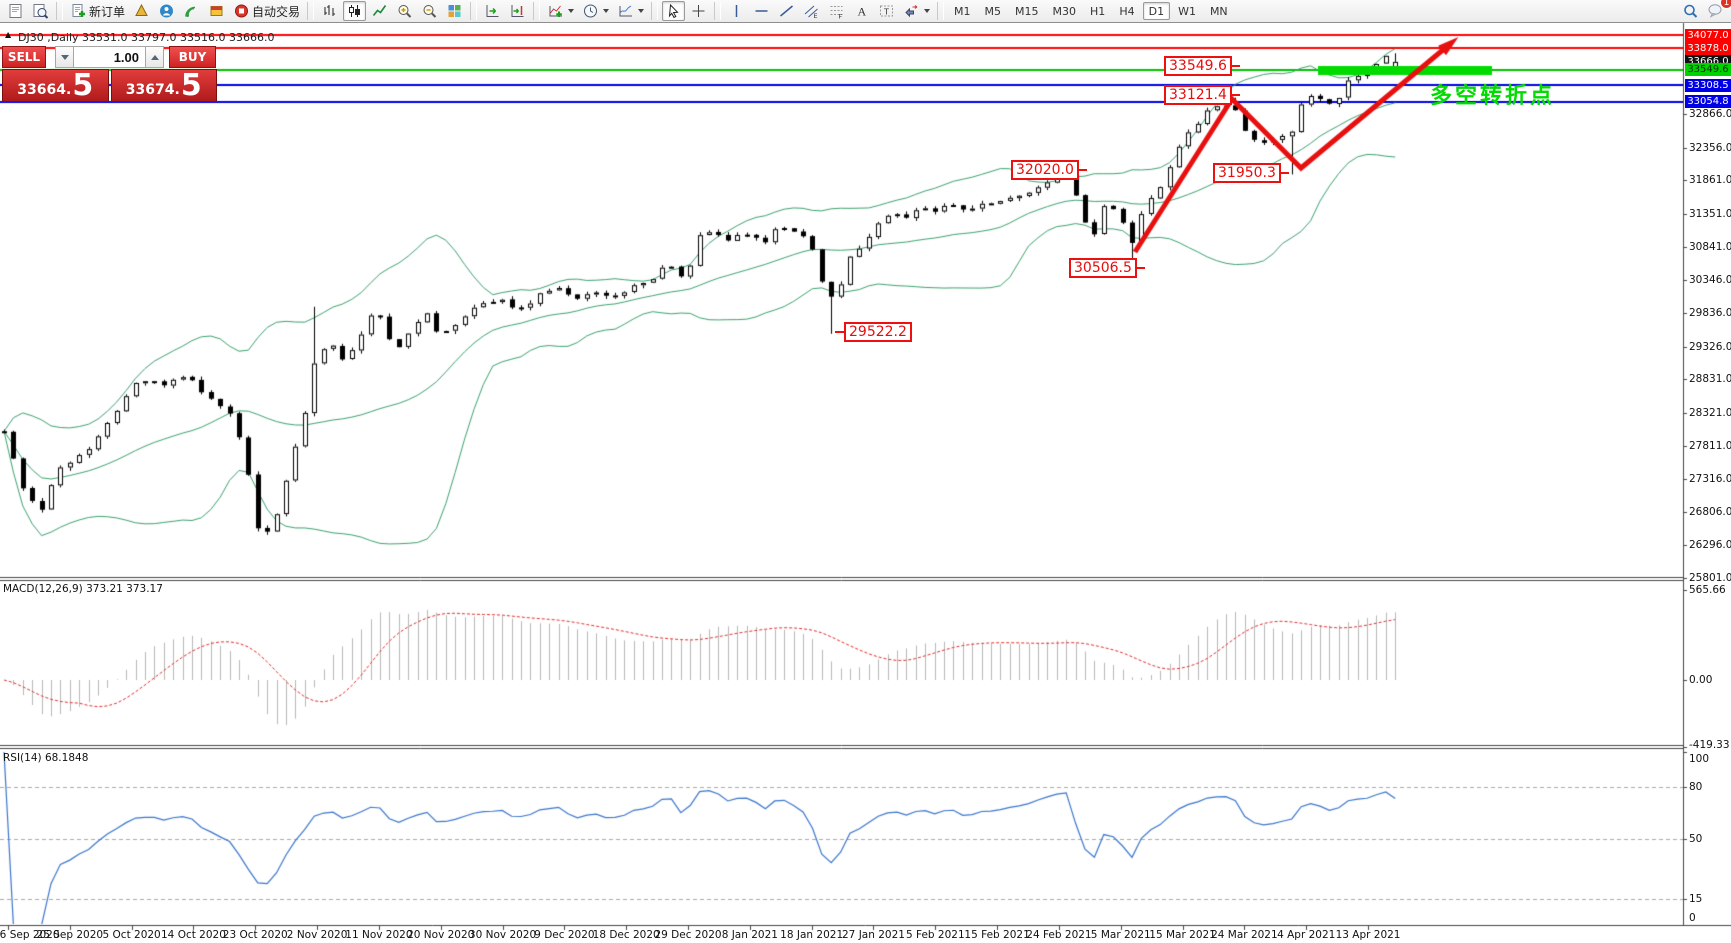  I want to click on periods-button, so click(595, 11).